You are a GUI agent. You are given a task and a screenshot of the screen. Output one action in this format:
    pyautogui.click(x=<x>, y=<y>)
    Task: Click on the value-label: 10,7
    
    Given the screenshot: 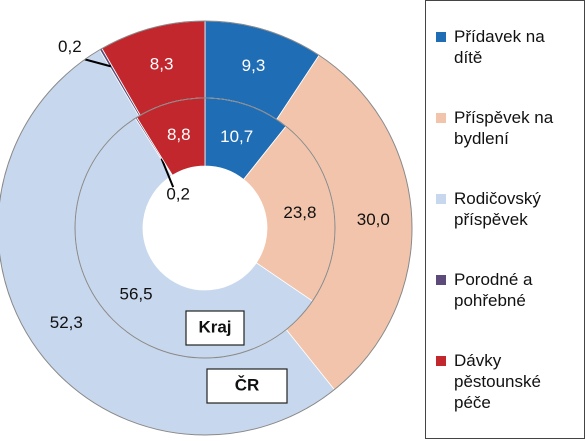 What is the action you would take?
    pyautogui.click(x=236, y=136)
    